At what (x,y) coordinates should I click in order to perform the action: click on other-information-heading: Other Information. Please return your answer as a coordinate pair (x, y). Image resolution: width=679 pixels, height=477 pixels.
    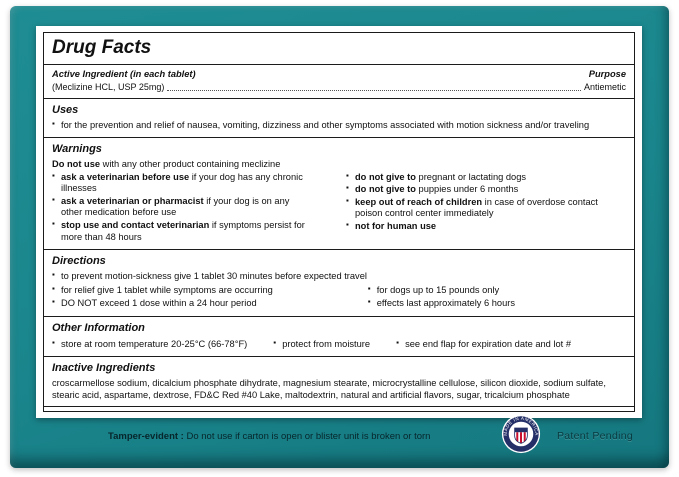
    Looking at the image, I should click on (98, 327).